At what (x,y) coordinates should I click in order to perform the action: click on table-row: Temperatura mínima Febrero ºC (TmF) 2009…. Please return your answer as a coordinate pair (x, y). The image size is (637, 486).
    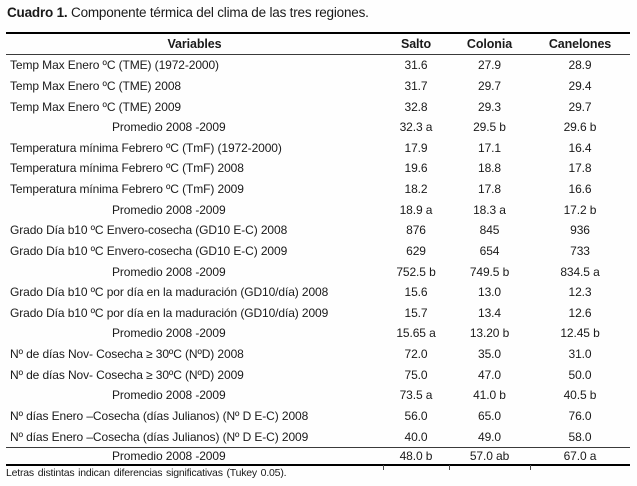
    Looking at the image, I should click on (318, 189).